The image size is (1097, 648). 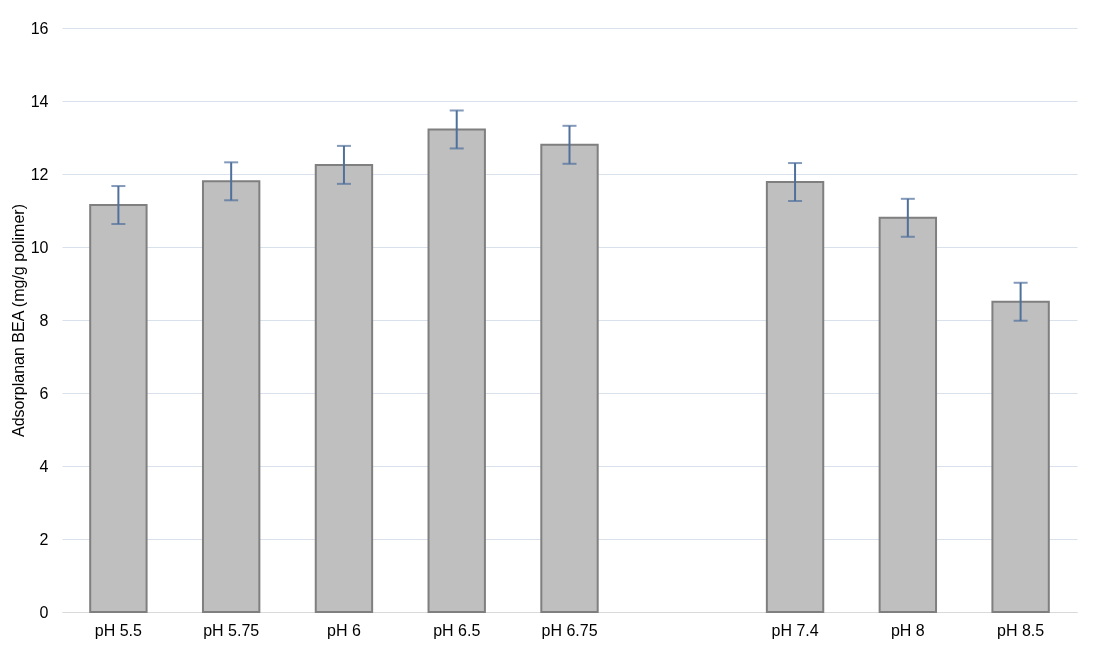 I want to click on x-tick-label: pH 6.5, so click(x=457, y=630).